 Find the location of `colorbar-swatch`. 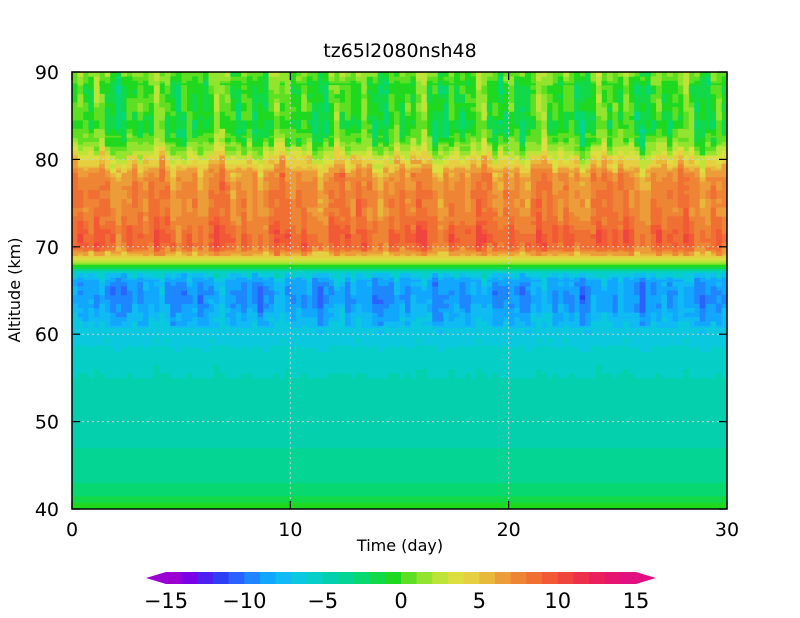

colorbar-swatch is located at coordinates (346, 578).